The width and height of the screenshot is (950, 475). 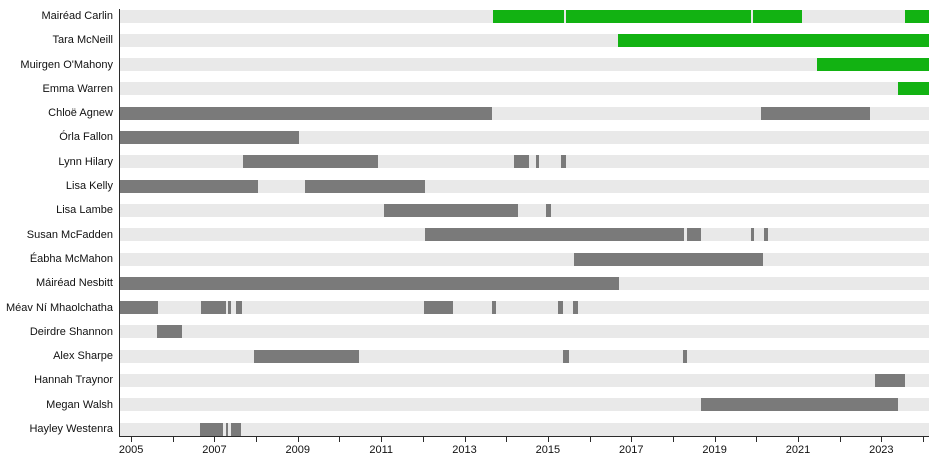 I want to click on member-label: Alex Sharpe, so click(x=83, y=356).